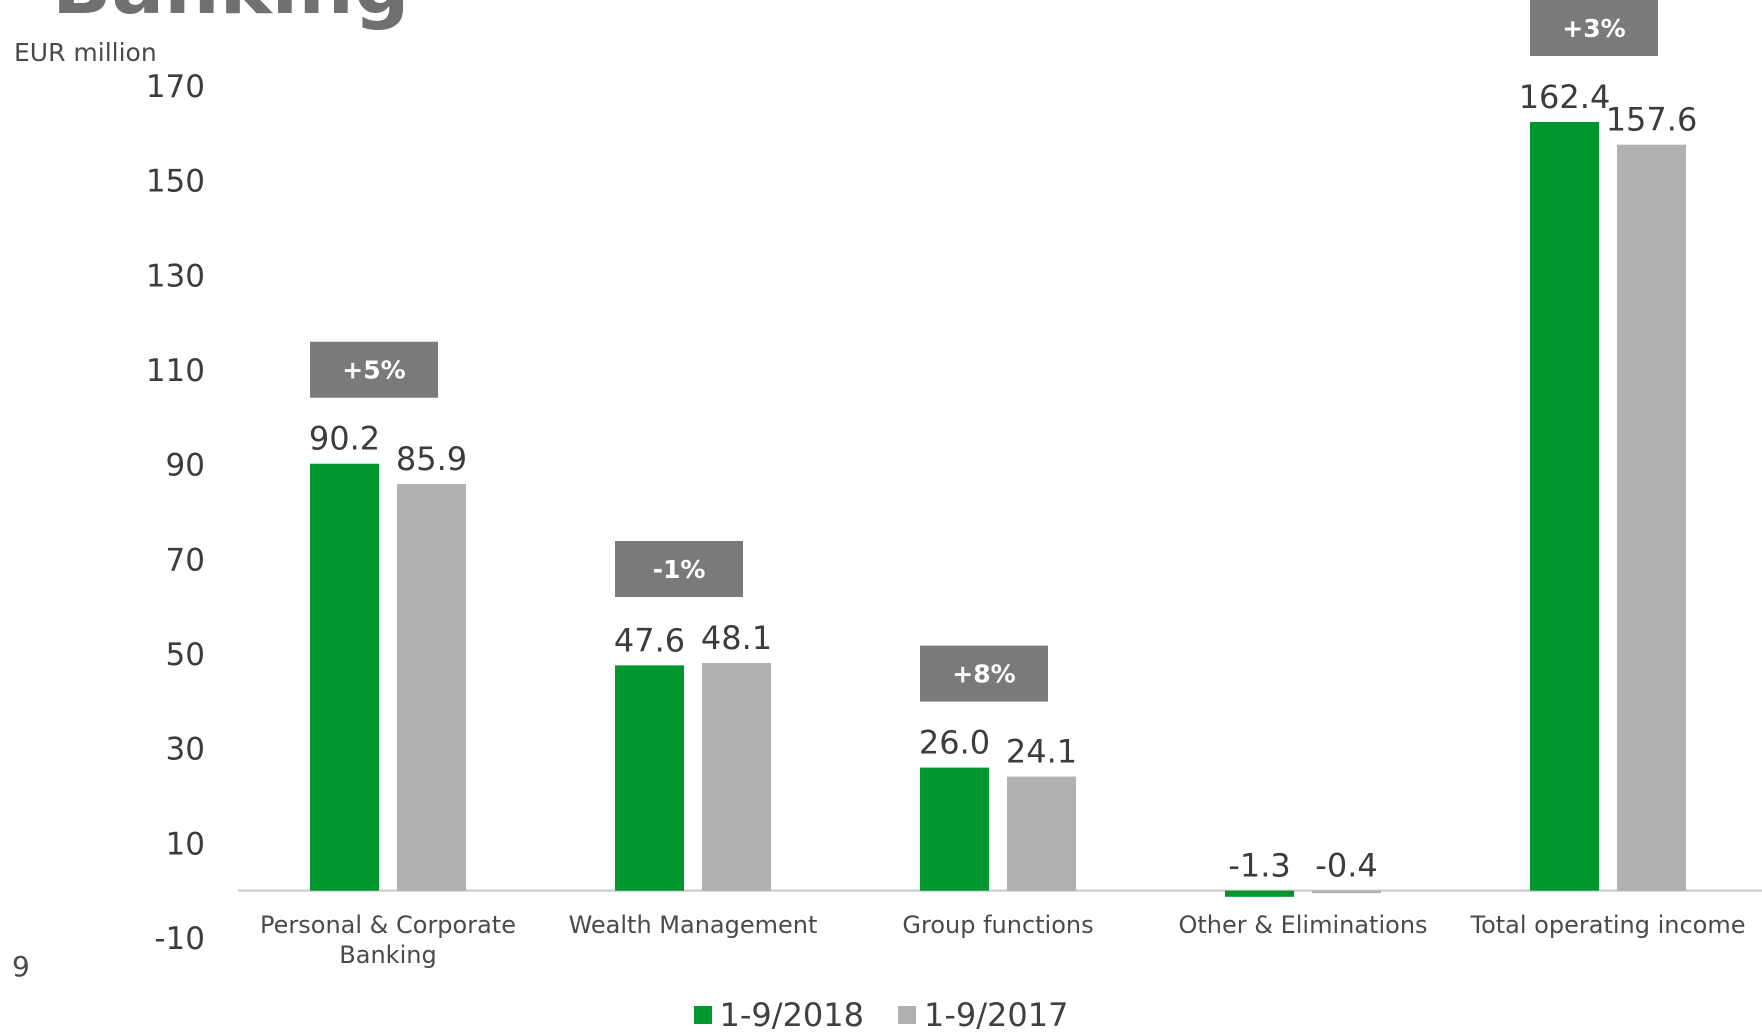 The image size is (1762, 1035). What do you see at coordinates (907, 1015) in the screenshot?
I see `legend-swatch-2017` at bounding box center [907, 1015].